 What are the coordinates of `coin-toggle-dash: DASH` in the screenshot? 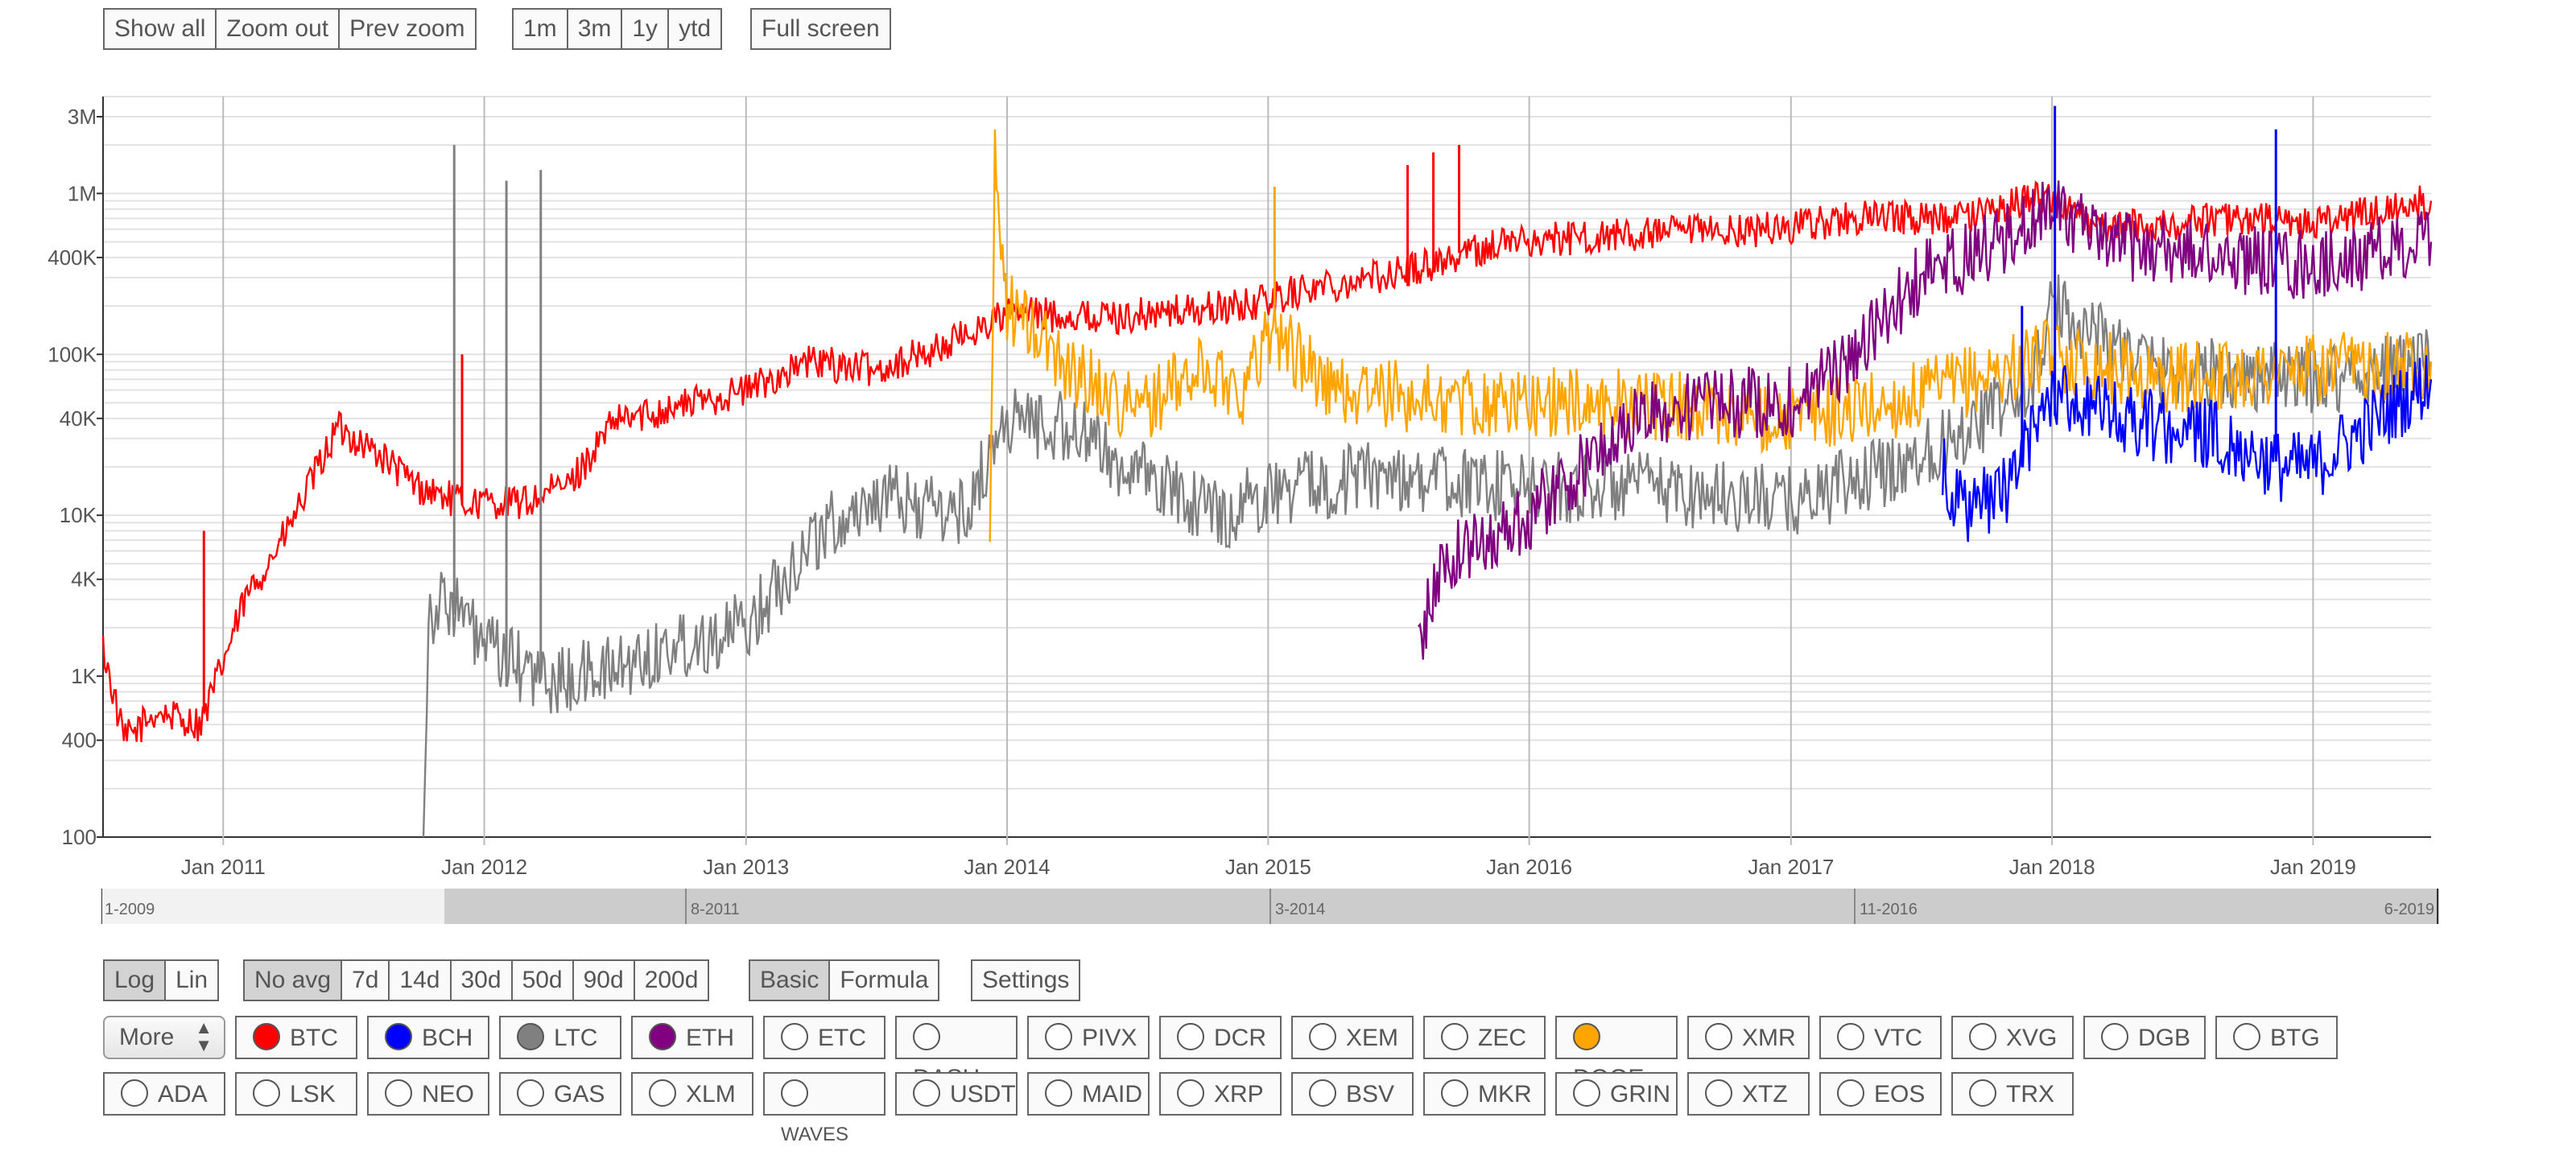 It's located at (956, 1054).